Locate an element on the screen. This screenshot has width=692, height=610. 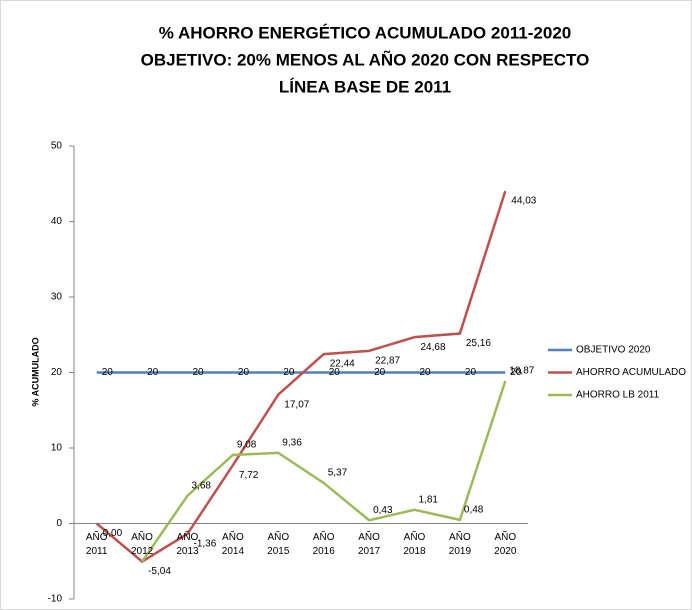
x-tick-label: AÑO 2017 is located at coordinates (369, 544).